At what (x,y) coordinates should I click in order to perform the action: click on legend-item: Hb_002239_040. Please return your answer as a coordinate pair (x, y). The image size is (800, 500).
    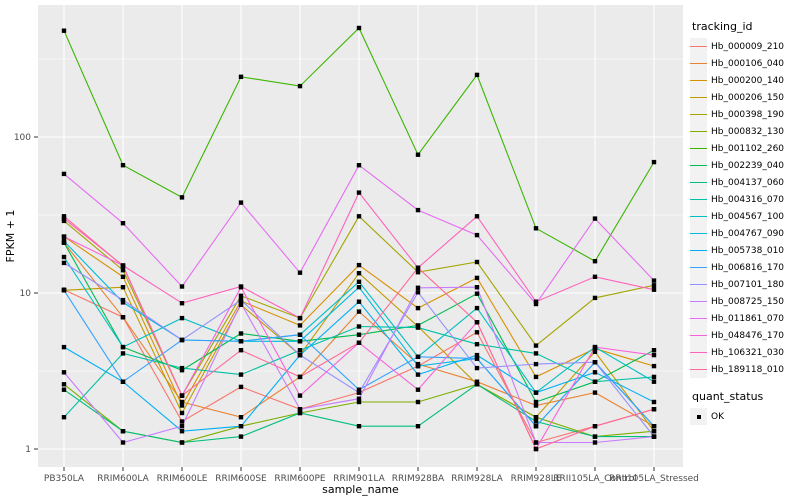
    Looking at the image, I should click on (745, 165).